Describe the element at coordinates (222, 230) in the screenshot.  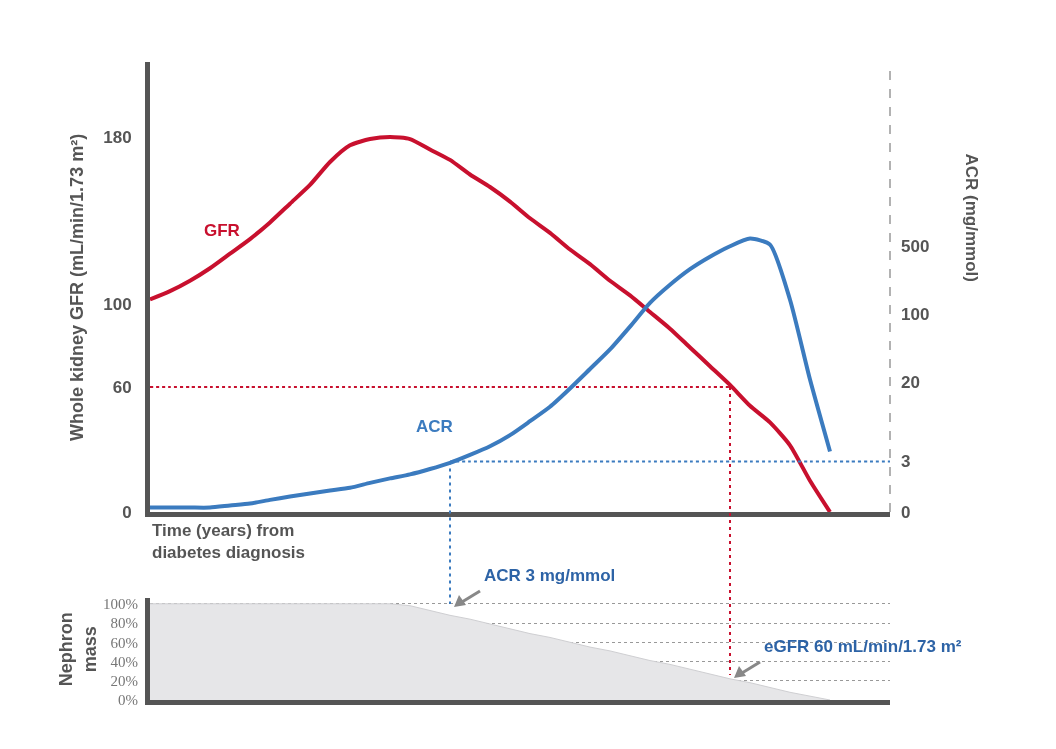
I see `series-label: GFR` at that location.